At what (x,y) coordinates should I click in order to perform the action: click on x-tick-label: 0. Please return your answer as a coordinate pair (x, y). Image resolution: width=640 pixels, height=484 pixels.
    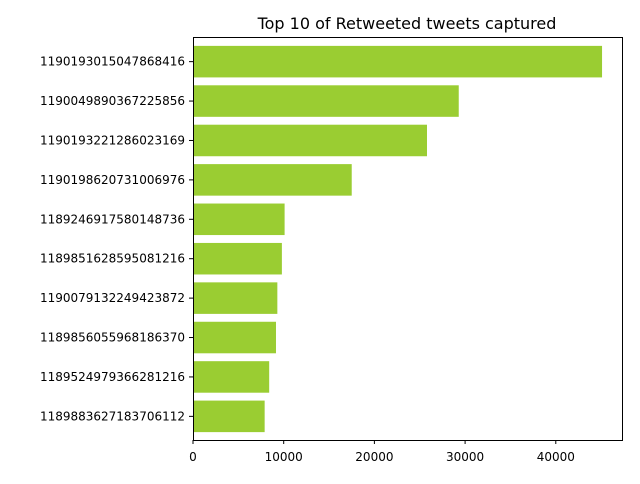
    Looking at the image, I should click on (193, 457).